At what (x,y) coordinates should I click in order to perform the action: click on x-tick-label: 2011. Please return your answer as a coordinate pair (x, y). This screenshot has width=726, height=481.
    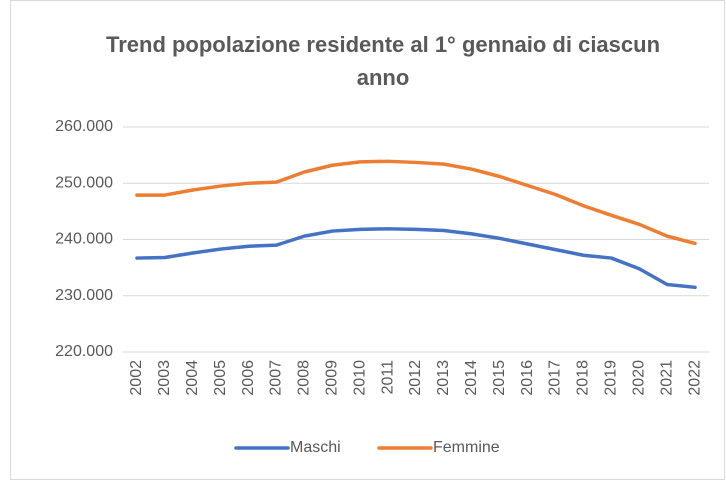
    Looking at the image, I should click on (387, 377).